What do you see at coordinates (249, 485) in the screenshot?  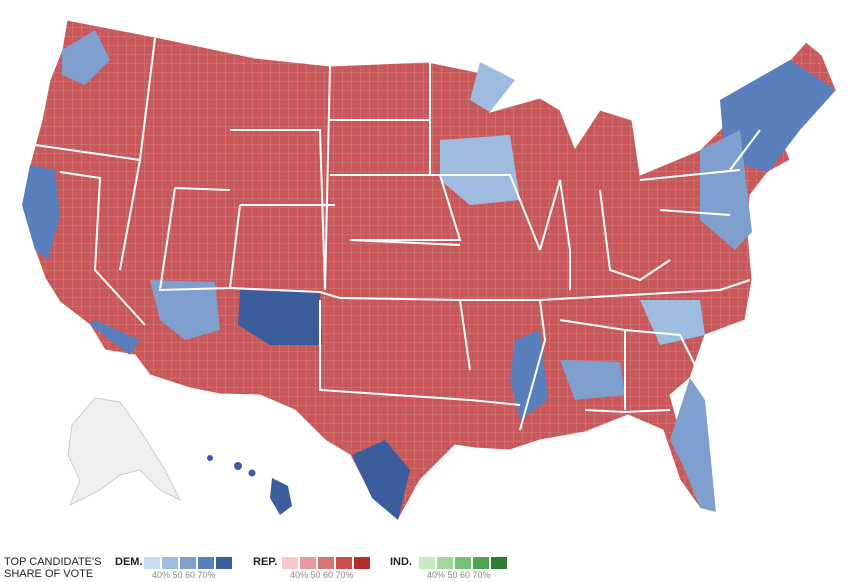 I see `hawaii` at bounding box center [249, 485].